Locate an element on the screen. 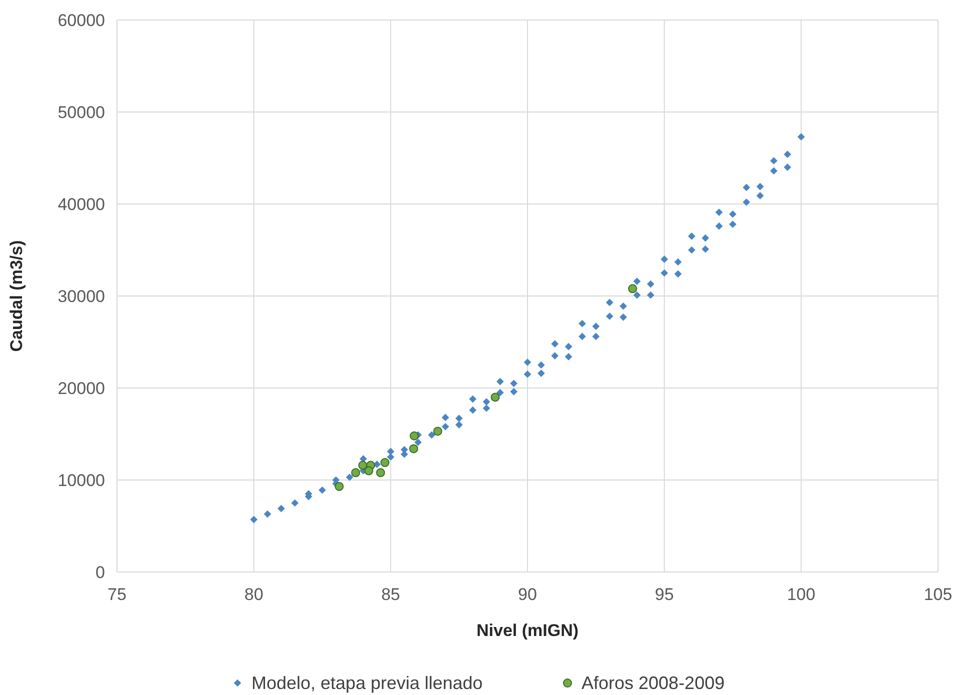 This screenshot has height=695, width=958. x-tick-label: 100 is located at coordinates (801, 594).